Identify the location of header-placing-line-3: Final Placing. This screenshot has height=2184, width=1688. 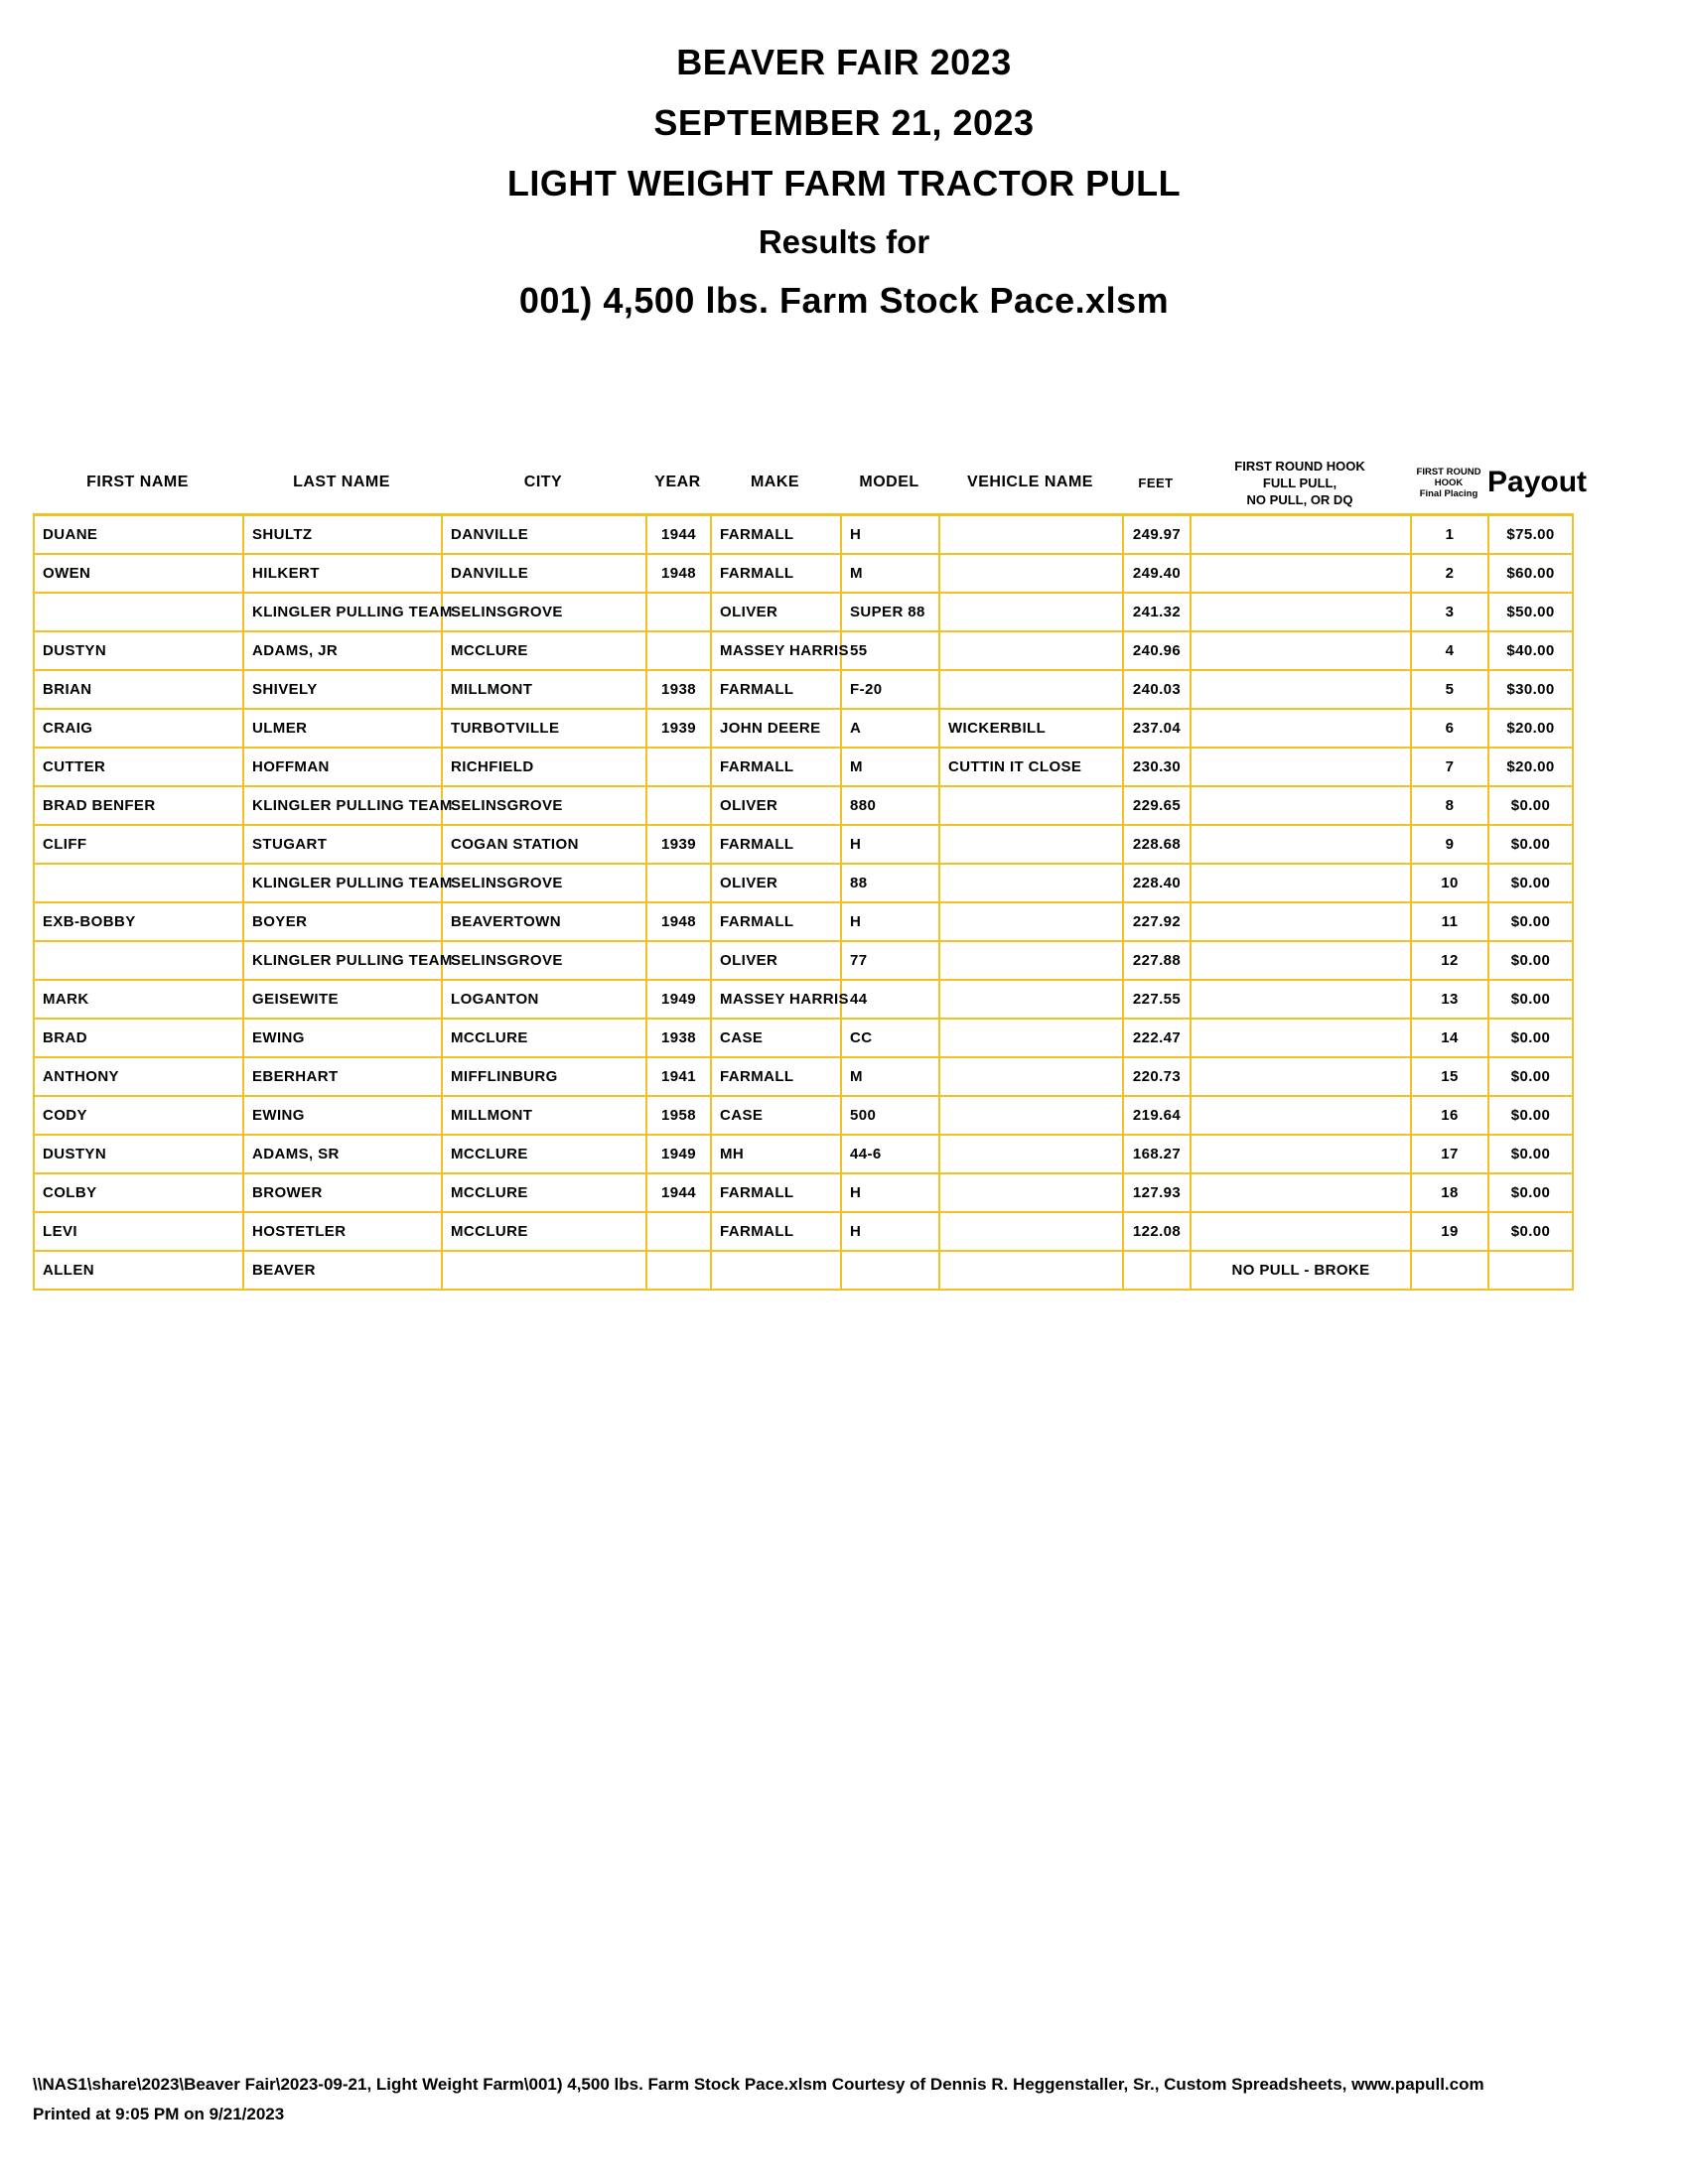
(1448, 493).